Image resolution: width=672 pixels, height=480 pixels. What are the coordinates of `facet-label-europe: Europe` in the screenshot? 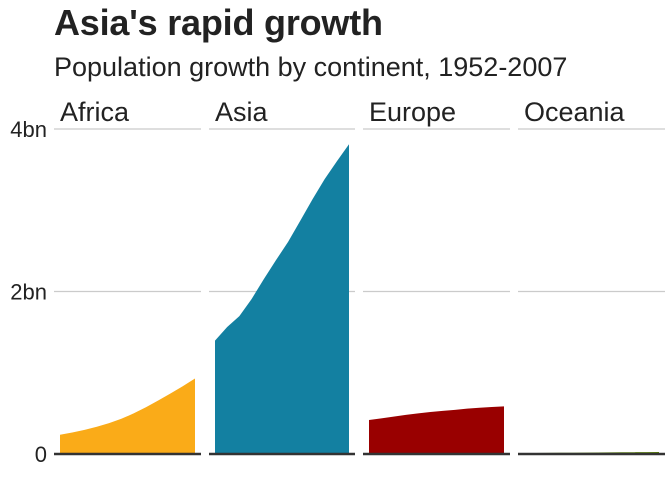 It's located at (412, 112).